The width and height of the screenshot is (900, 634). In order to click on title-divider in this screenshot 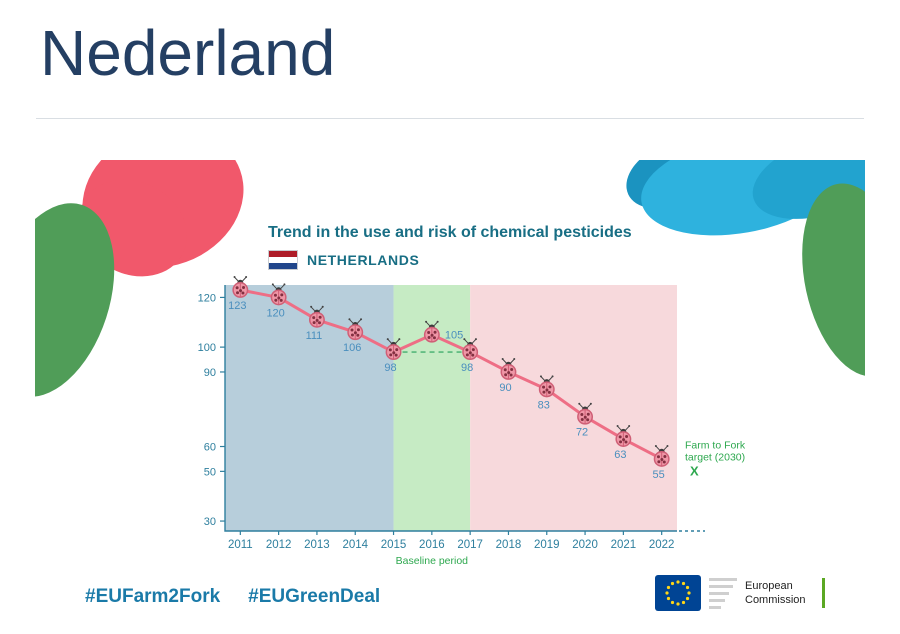, I will do `click(450, 118)`.